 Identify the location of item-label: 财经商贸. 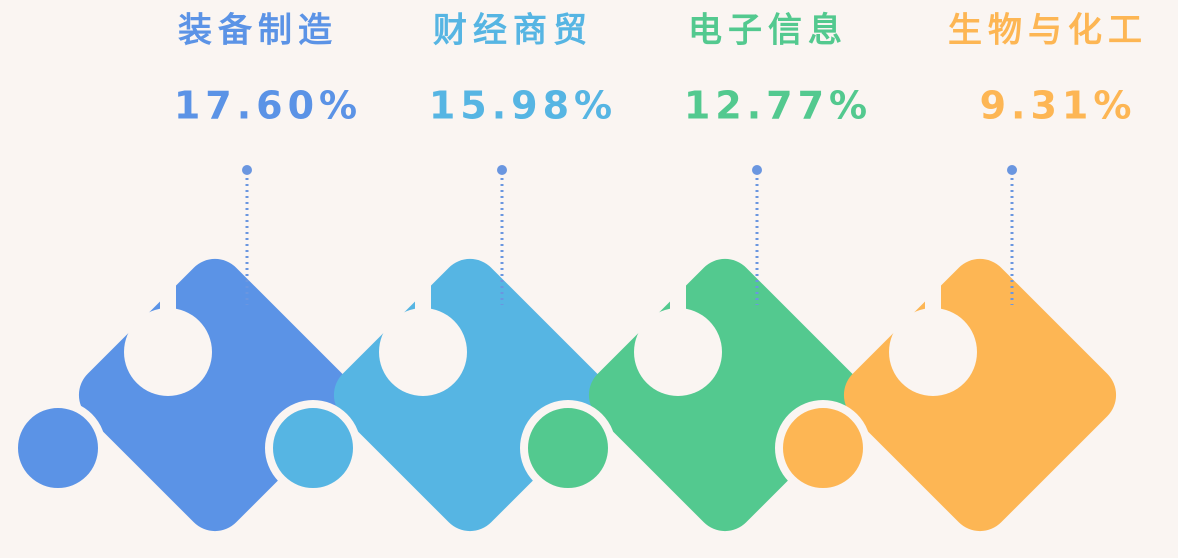
(513, 31).